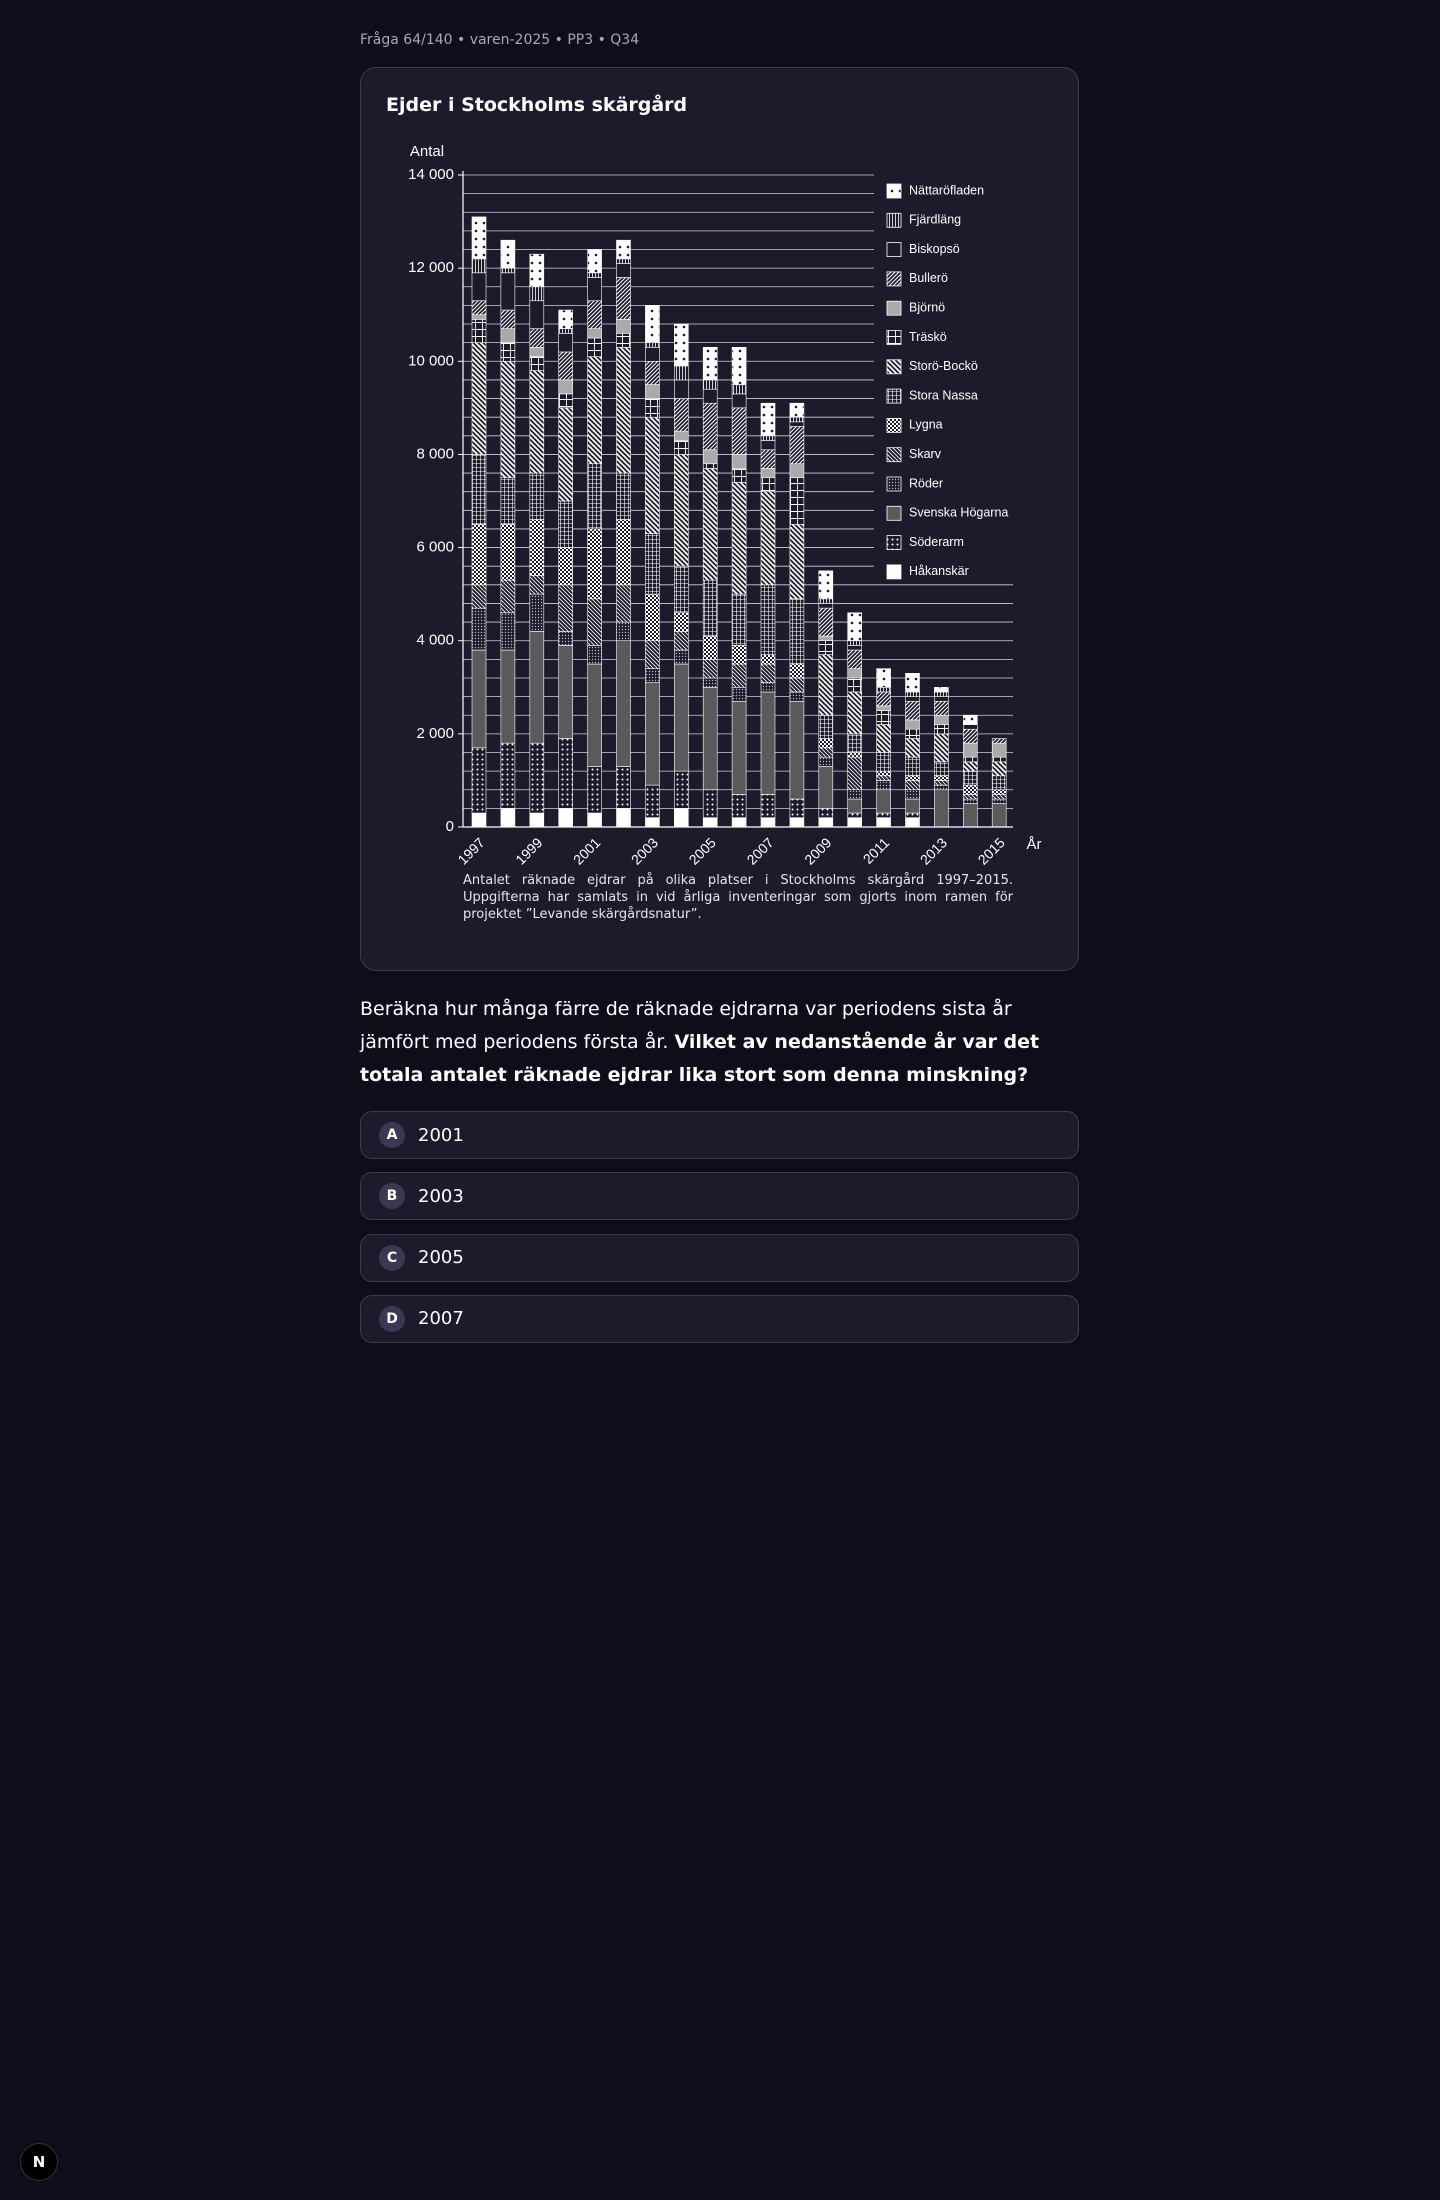  What do you see at coordinates (943, 366) in the screenshot?
I see `legend-label: Storö-Bockö` at bounding box center [943, 366].